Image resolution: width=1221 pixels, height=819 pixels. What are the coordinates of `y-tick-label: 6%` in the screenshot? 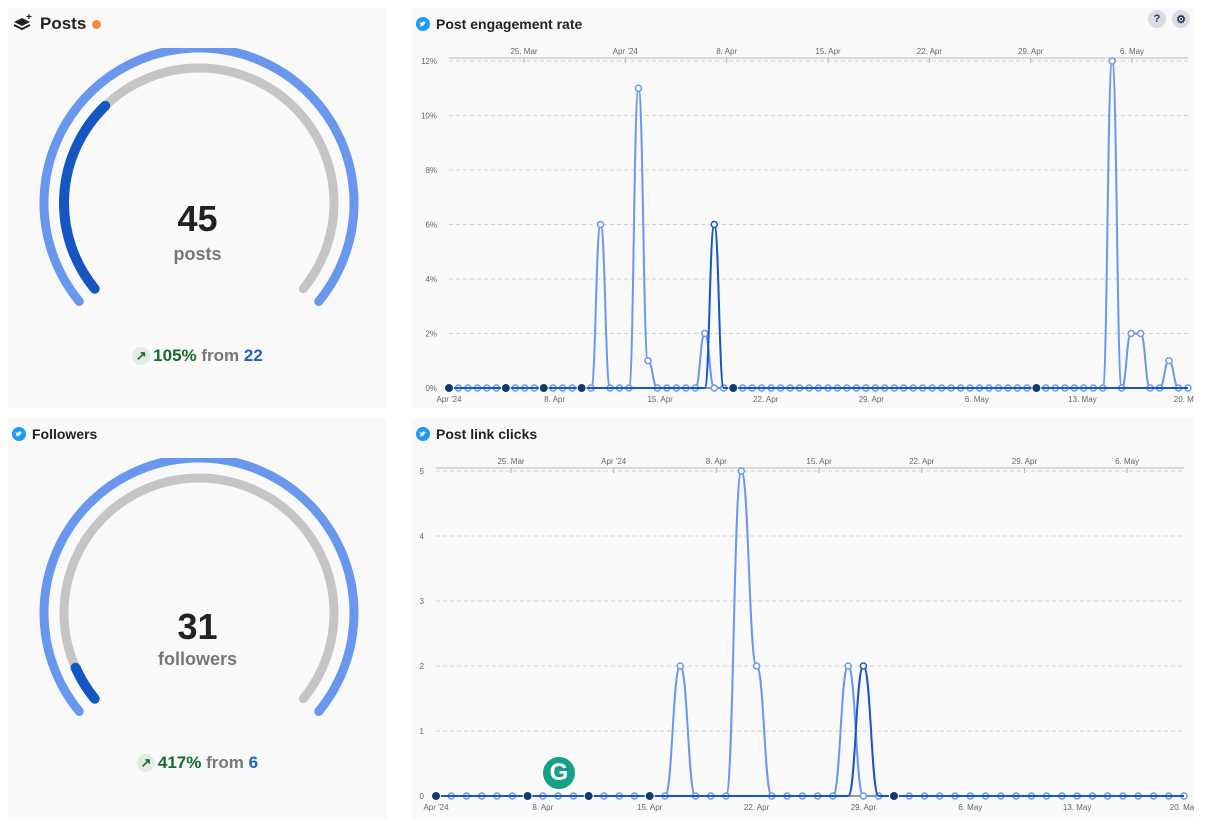 It's located at (431, 225).